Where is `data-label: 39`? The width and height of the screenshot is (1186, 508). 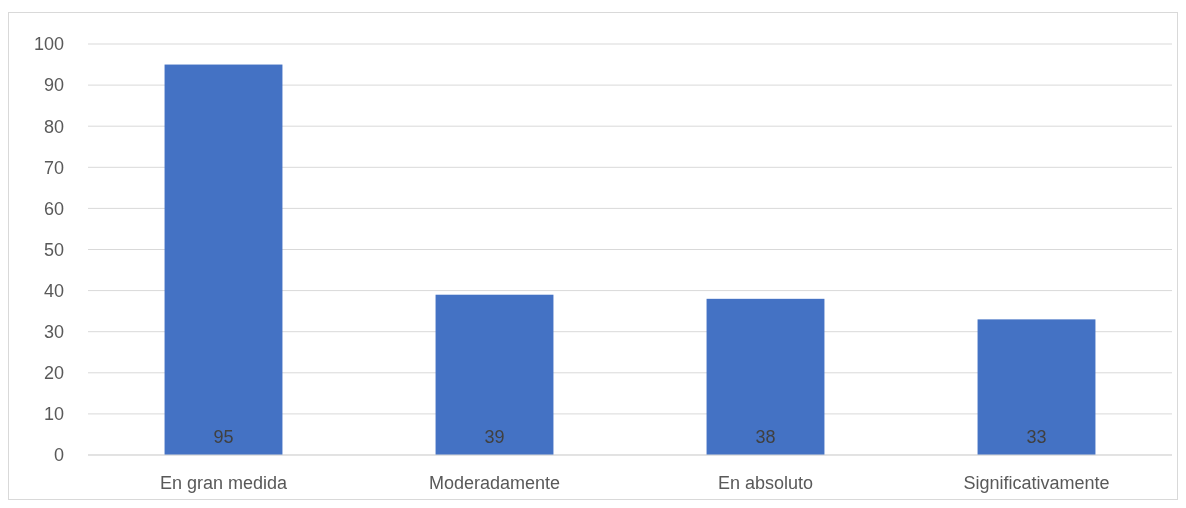
data-label: 39 is located at coordinates (494, 437).